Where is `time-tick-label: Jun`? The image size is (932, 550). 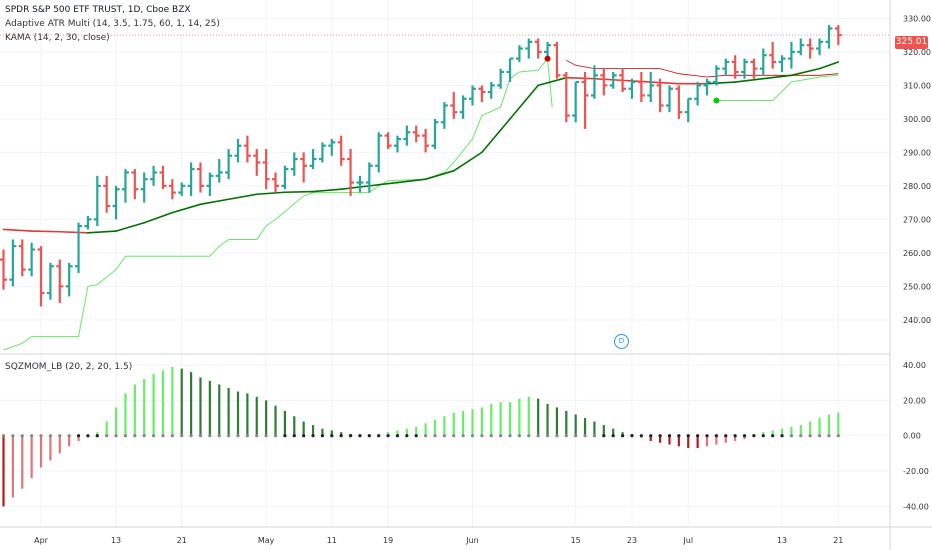 time-tick-label: Jun is located at coordinates (472, 540).